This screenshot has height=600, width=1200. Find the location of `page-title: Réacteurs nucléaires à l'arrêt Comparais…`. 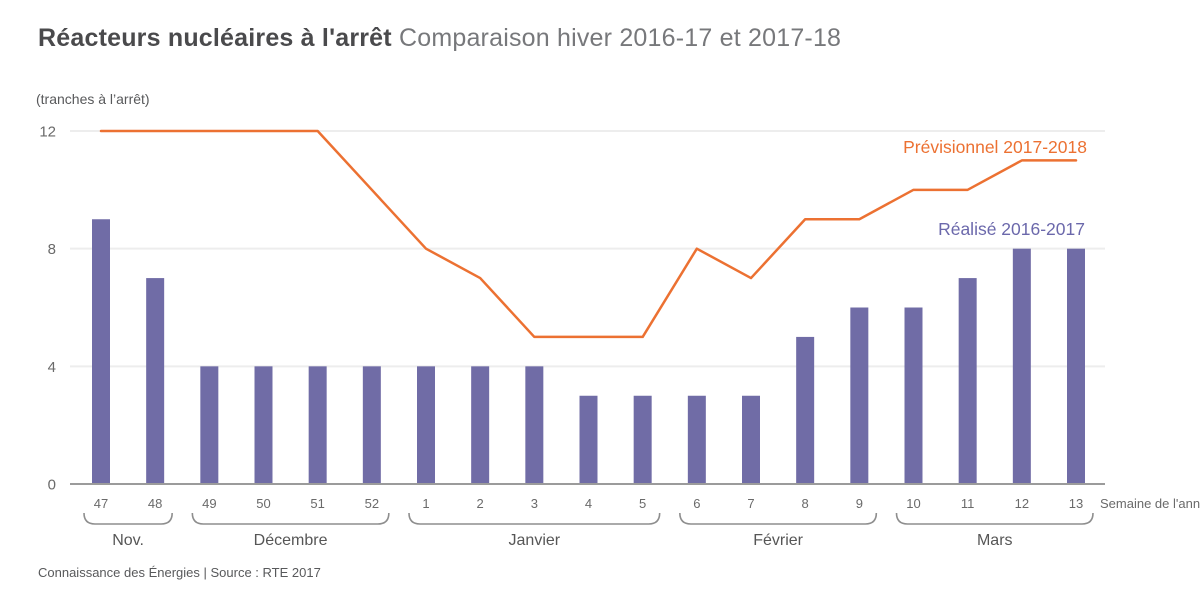

page-title: Réacteurs nucléaires à l'arrêt Comparais… is located at coordinates (439, 38).